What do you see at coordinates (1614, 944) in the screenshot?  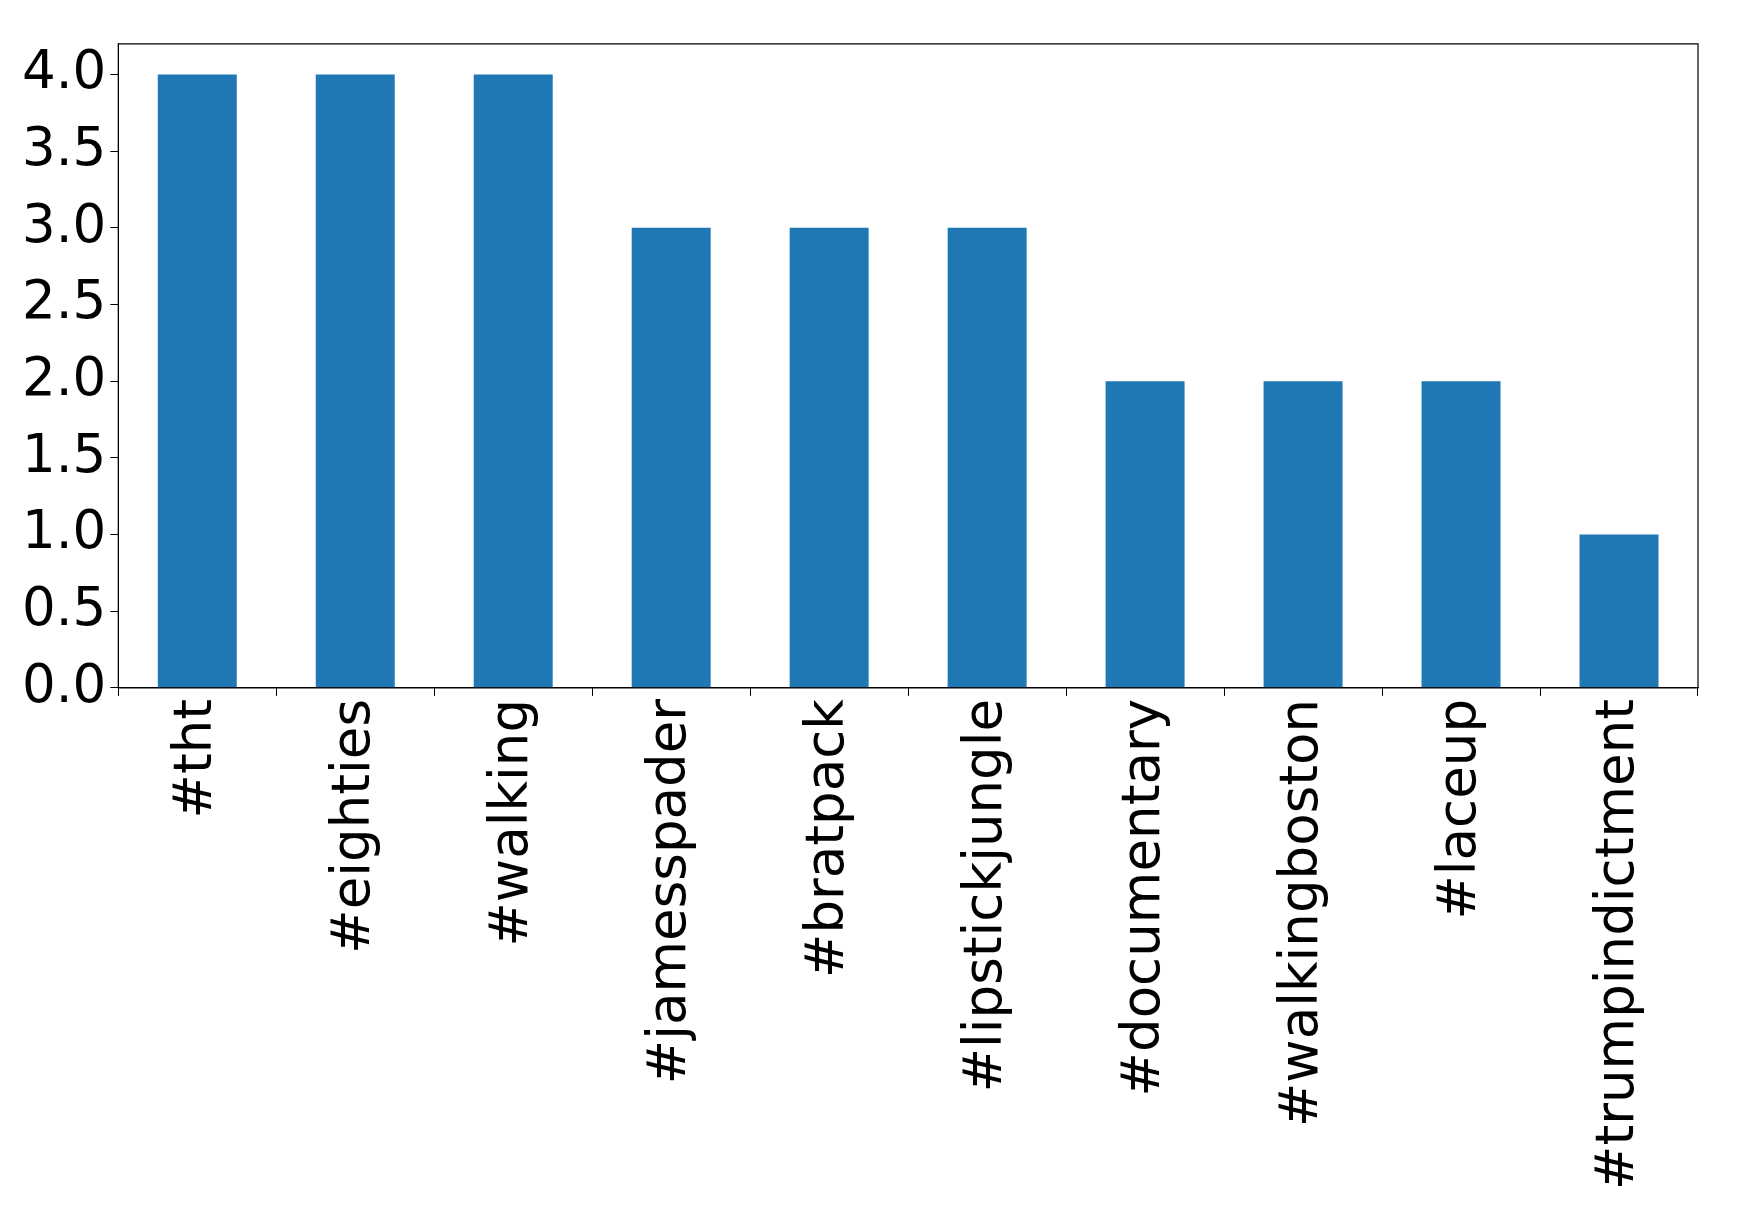 I see `x-tick-label: #trumpindictment` at bounding box center [1614, 944].